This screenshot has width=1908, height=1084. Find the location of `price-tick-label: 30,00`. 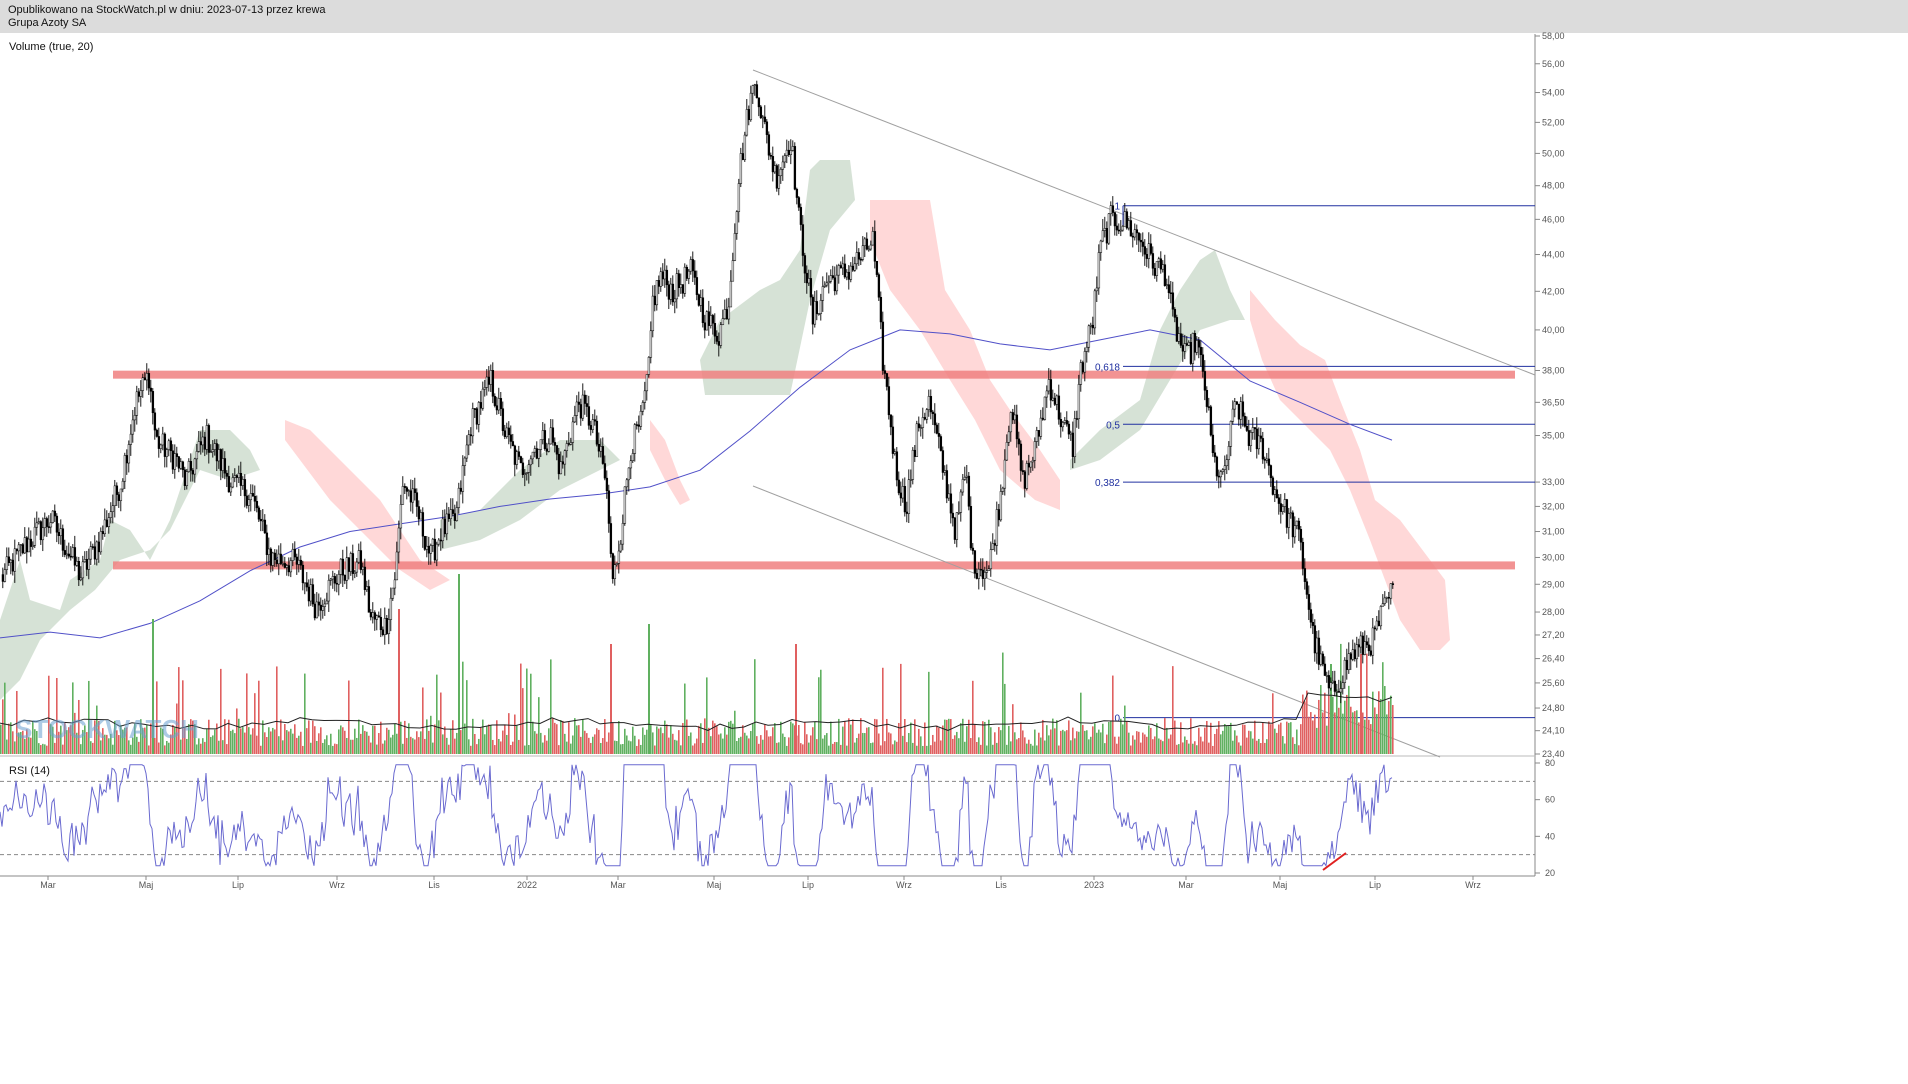

price-tick-label: 30,00 is located at coordinates (1553, 557).